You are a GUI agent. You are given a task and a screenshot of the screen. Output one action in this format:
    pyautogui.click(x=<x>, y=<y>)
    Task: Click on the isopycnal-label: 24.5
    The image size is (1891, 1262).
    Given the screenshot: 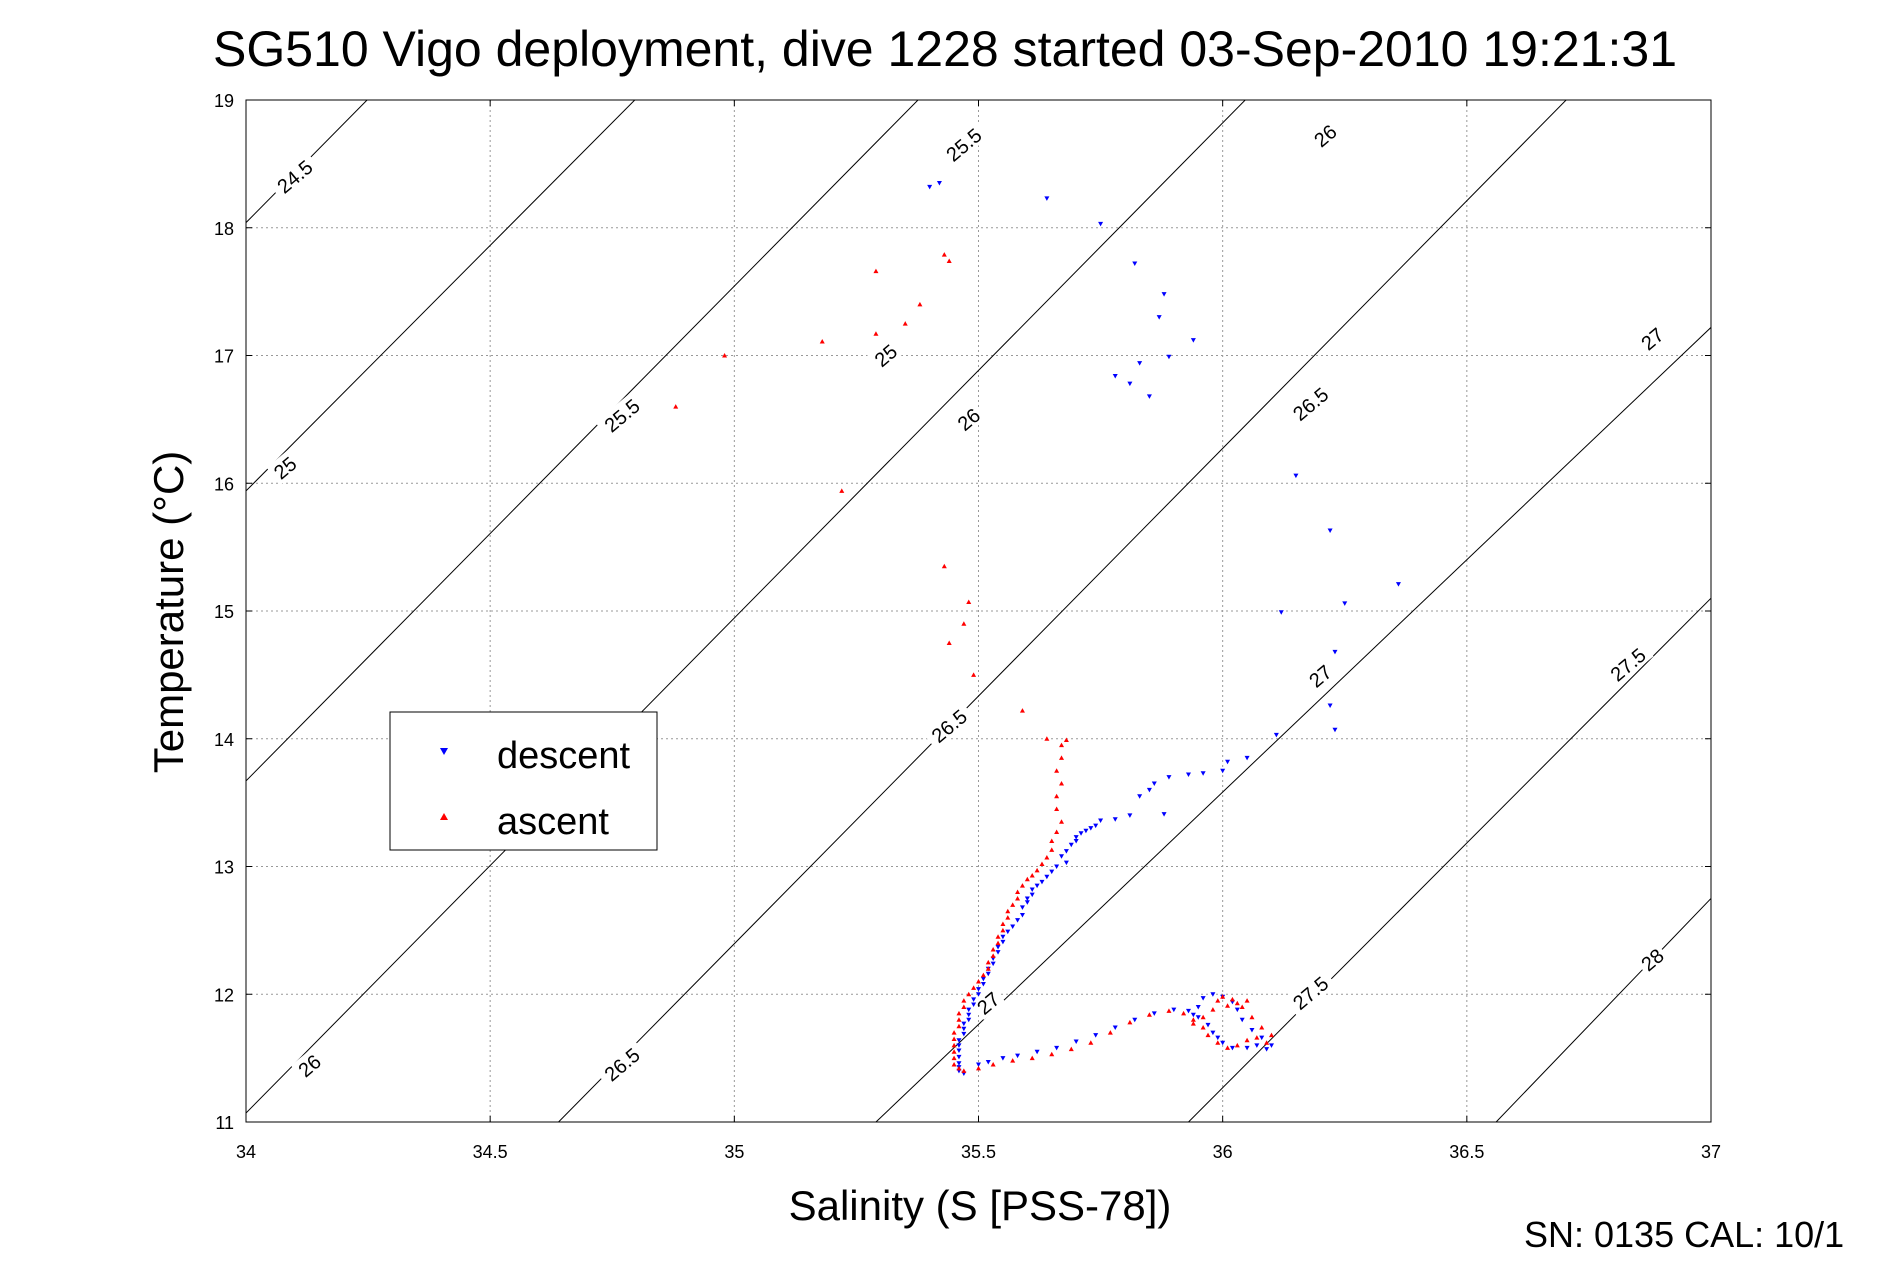 What is the action you would take?
    pyautogui.click(x=294, y=176)
    